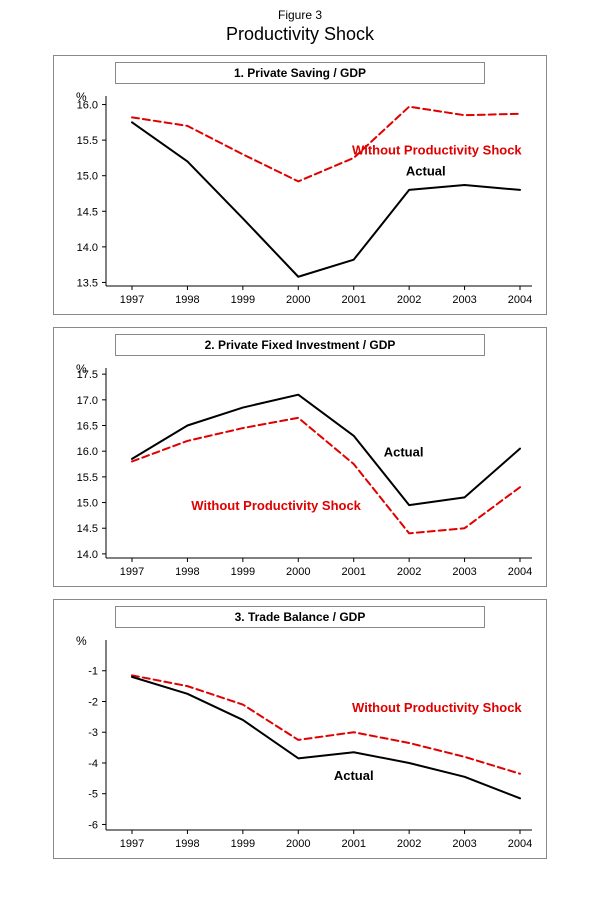  What do you see at coordinates (87, 375) in the screenshot?
I see `svg-text: 17.5` at bounding box center [87, 375].